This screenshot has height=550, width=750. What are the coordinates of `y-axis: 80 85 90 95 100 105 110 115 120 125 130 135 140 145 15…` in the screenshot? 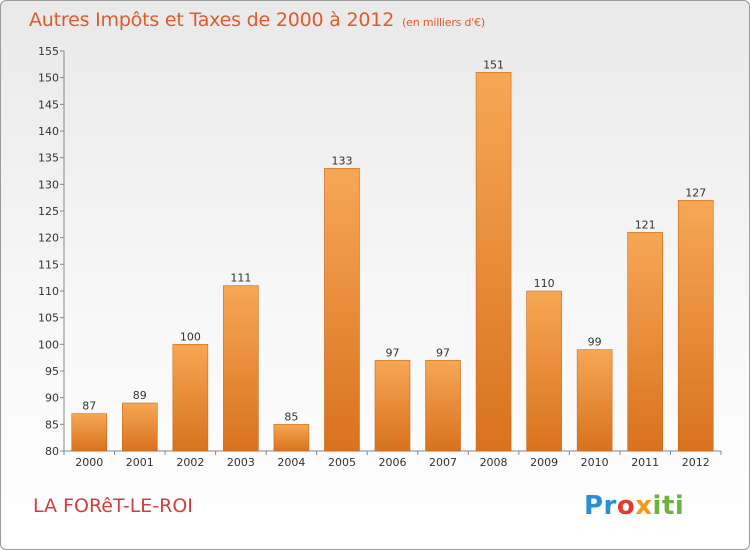 It's located at (51, 251).